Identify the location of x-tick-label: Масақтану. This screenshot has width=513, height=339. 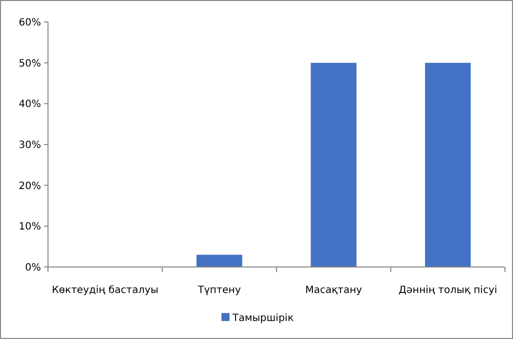
(333, 290).